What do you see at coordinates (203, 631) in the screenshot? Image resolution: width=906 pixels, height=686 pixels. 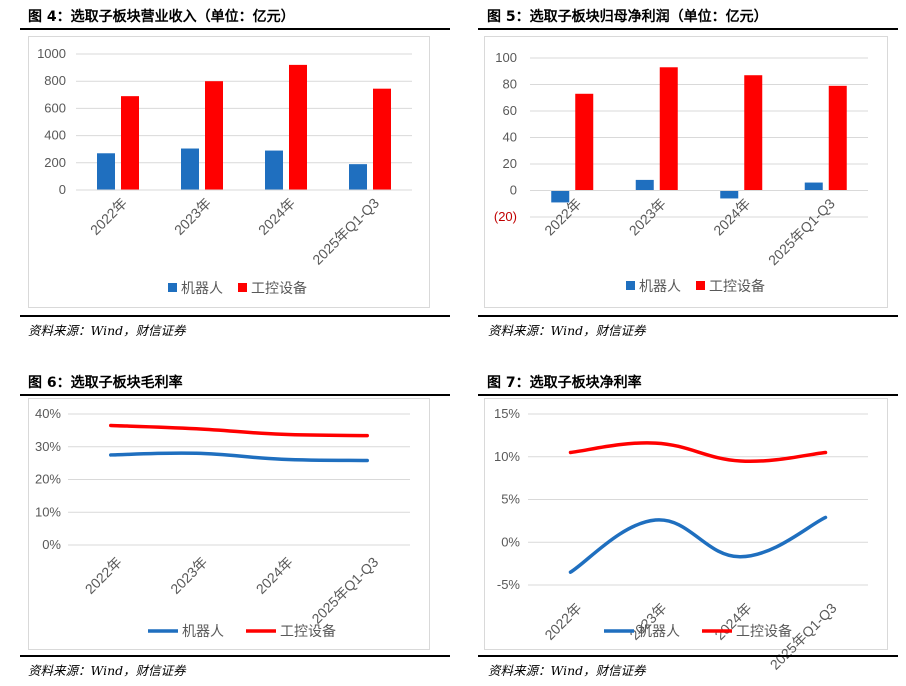 I see `fig6-legend-label-0: 机器人` at bounding box center [203, 631].